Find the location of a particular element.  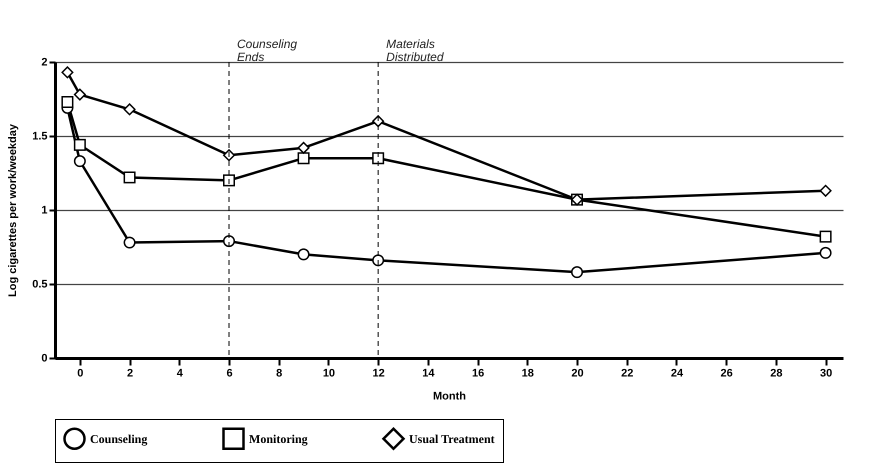

x-tick-label: 18 is located at coordinates (528, 374).